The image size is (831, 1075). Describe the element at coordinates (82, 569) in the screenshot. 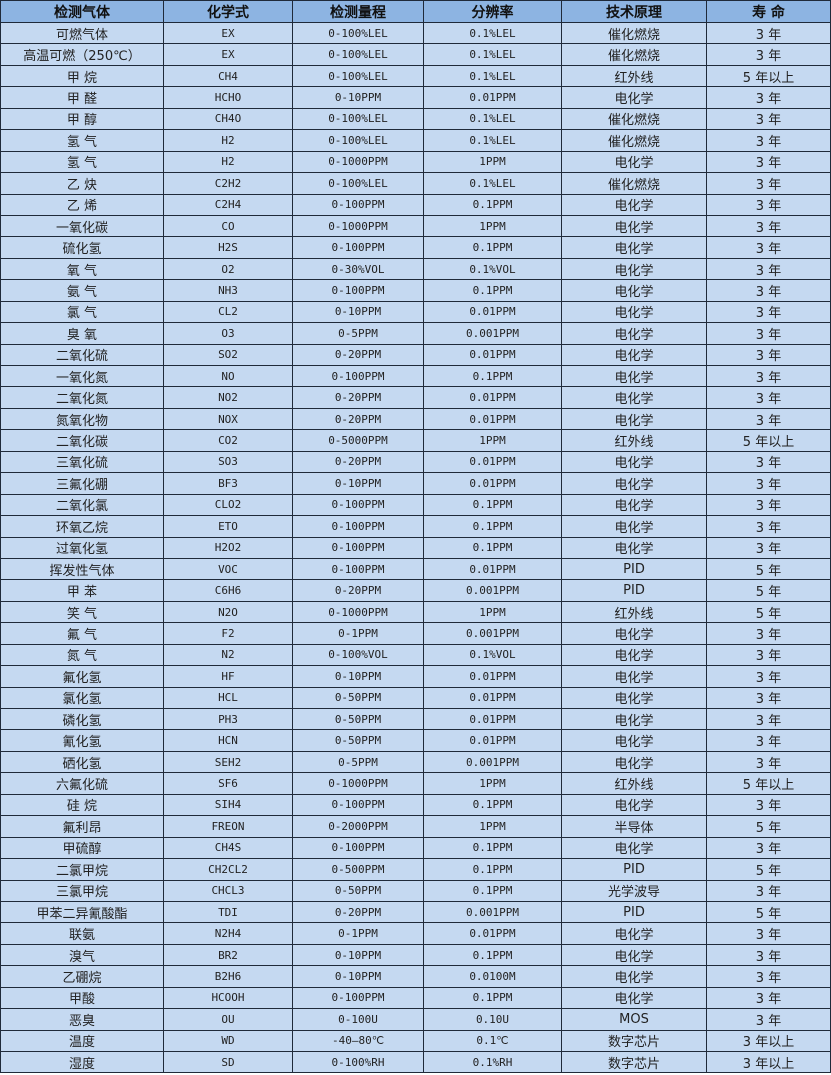

I see `gas-cell: 挥发性气体` at that location.